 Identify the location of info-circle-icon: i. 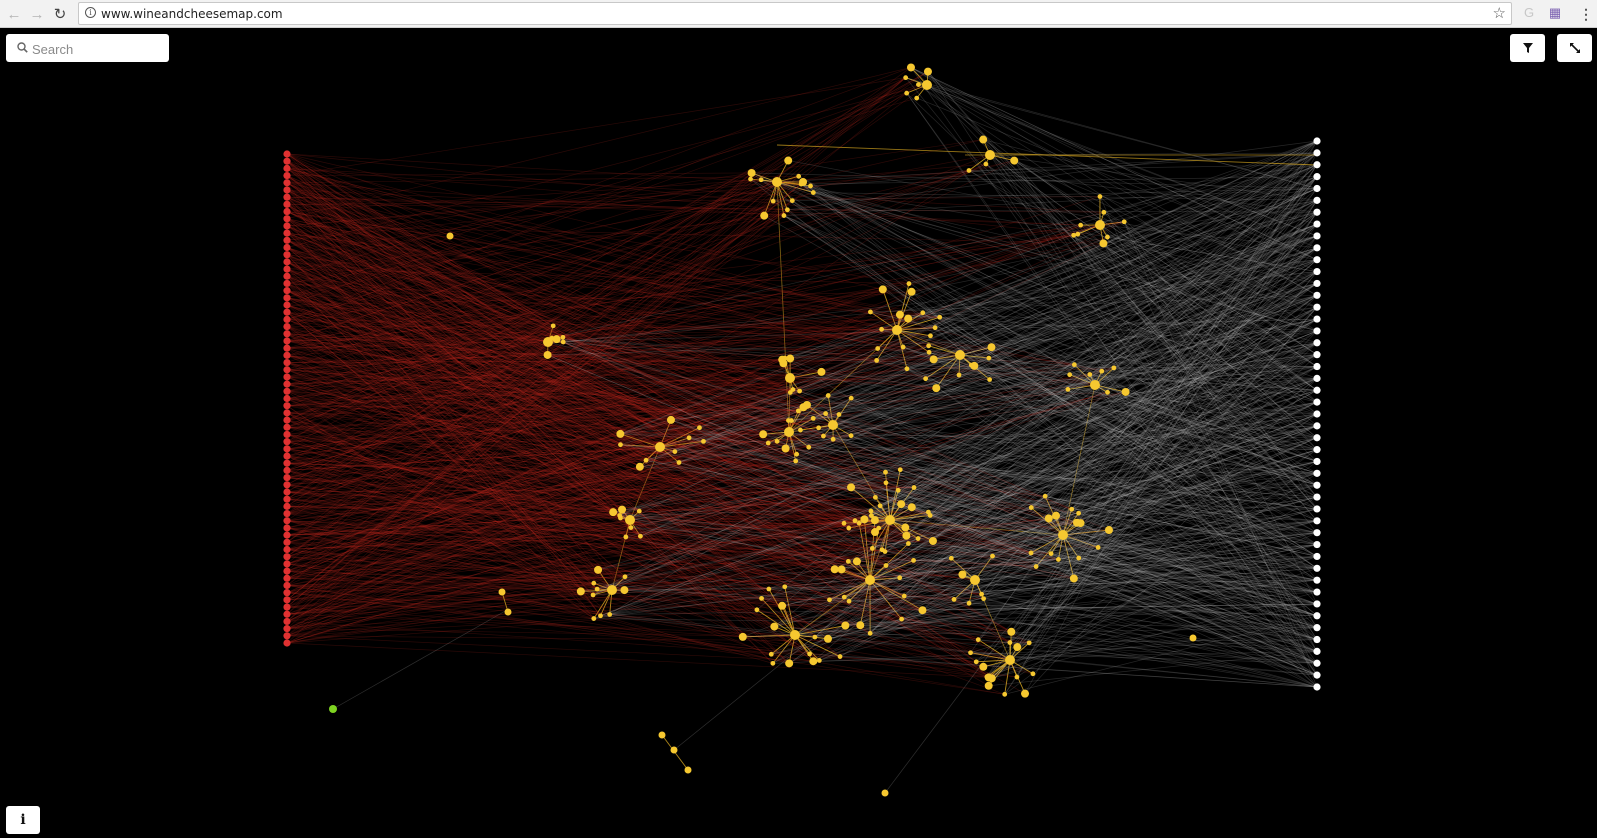
(90, 12).